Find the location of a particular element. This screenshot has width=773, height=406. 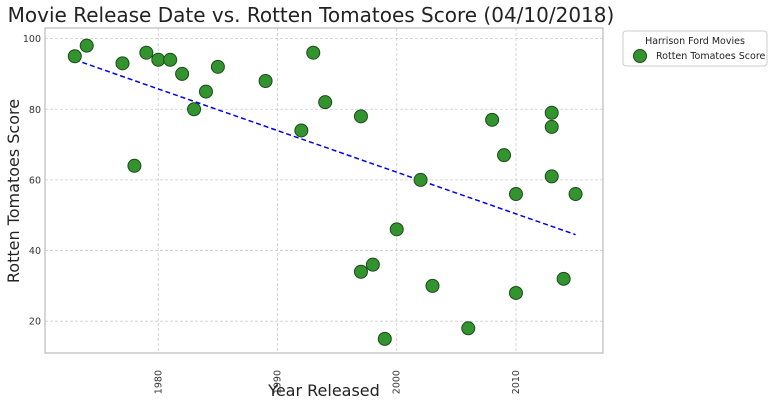

y-tick-label: 80 is located at coordinates (35, 110).